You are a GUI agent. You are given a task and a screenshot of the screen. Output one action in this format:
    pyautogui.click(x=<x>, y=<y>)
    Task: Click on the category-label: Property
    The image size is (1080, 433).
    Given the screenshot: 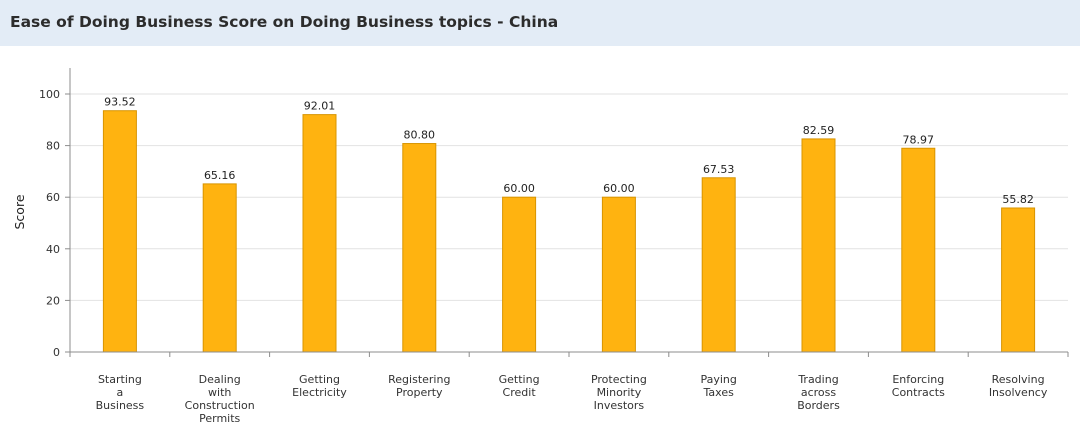 What is the action you would take?
    pyautogui.click(x=419, y=392)
    